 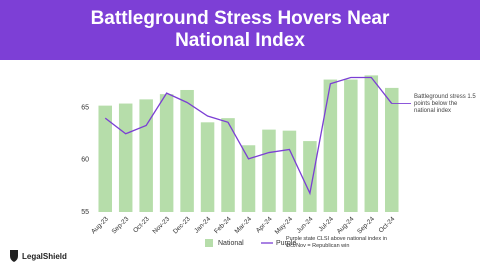 What do you see at coordinates (327, 224) in the screenshot?
I see `x-tick-label: Jul-24` at bounding box center [327, 224].